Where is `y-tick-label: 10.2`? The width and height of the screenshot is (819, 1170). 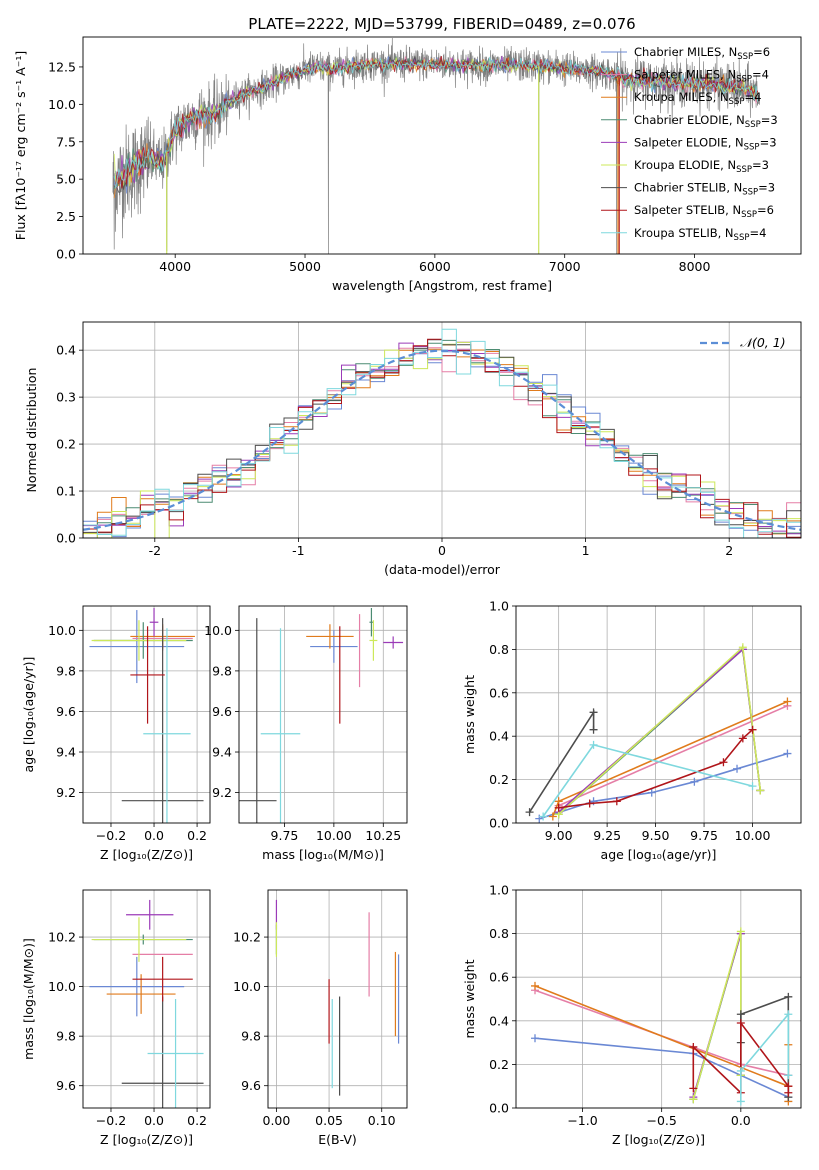
y-tick-label: 10.2 is located at coordinates (247, 937).